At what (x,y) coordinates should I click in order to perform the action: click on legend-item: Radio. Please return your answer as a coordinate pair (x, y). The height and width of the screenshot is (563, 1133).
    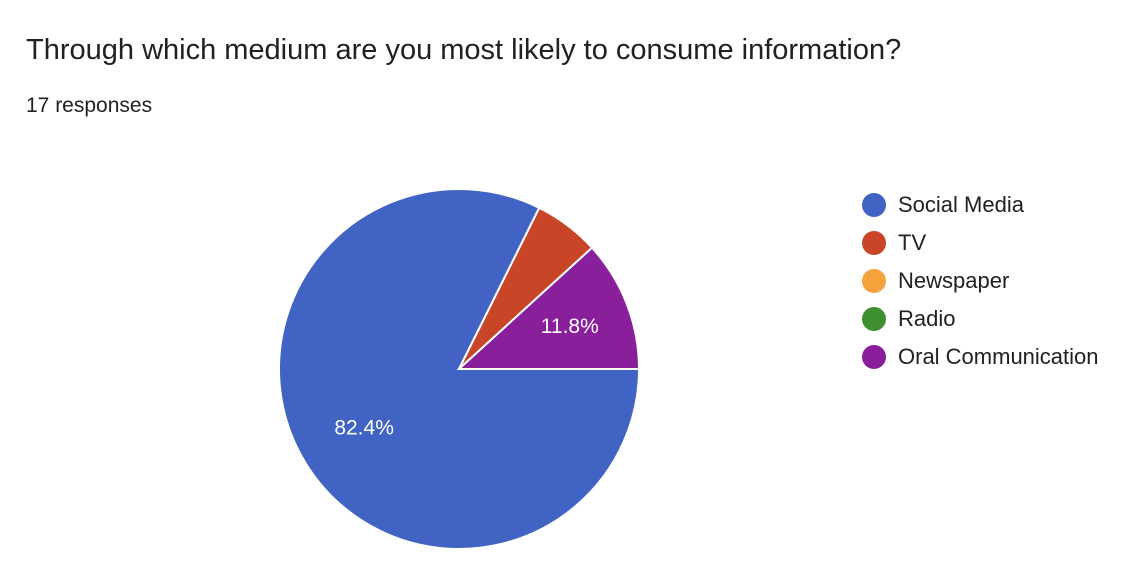
    Looking at the image, I should click on (980, 319).